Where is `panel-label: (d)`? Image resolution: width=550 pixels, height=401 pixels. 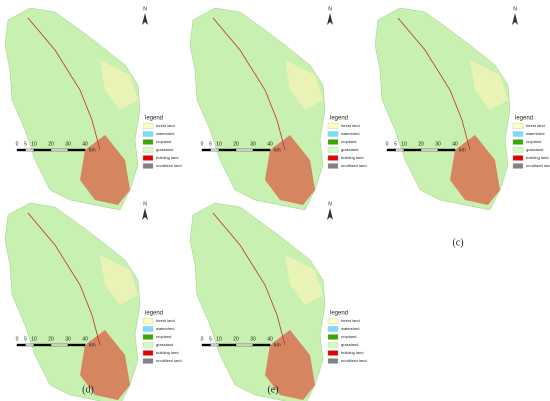
panel-label: (d) is located at coordinates (88, 389).